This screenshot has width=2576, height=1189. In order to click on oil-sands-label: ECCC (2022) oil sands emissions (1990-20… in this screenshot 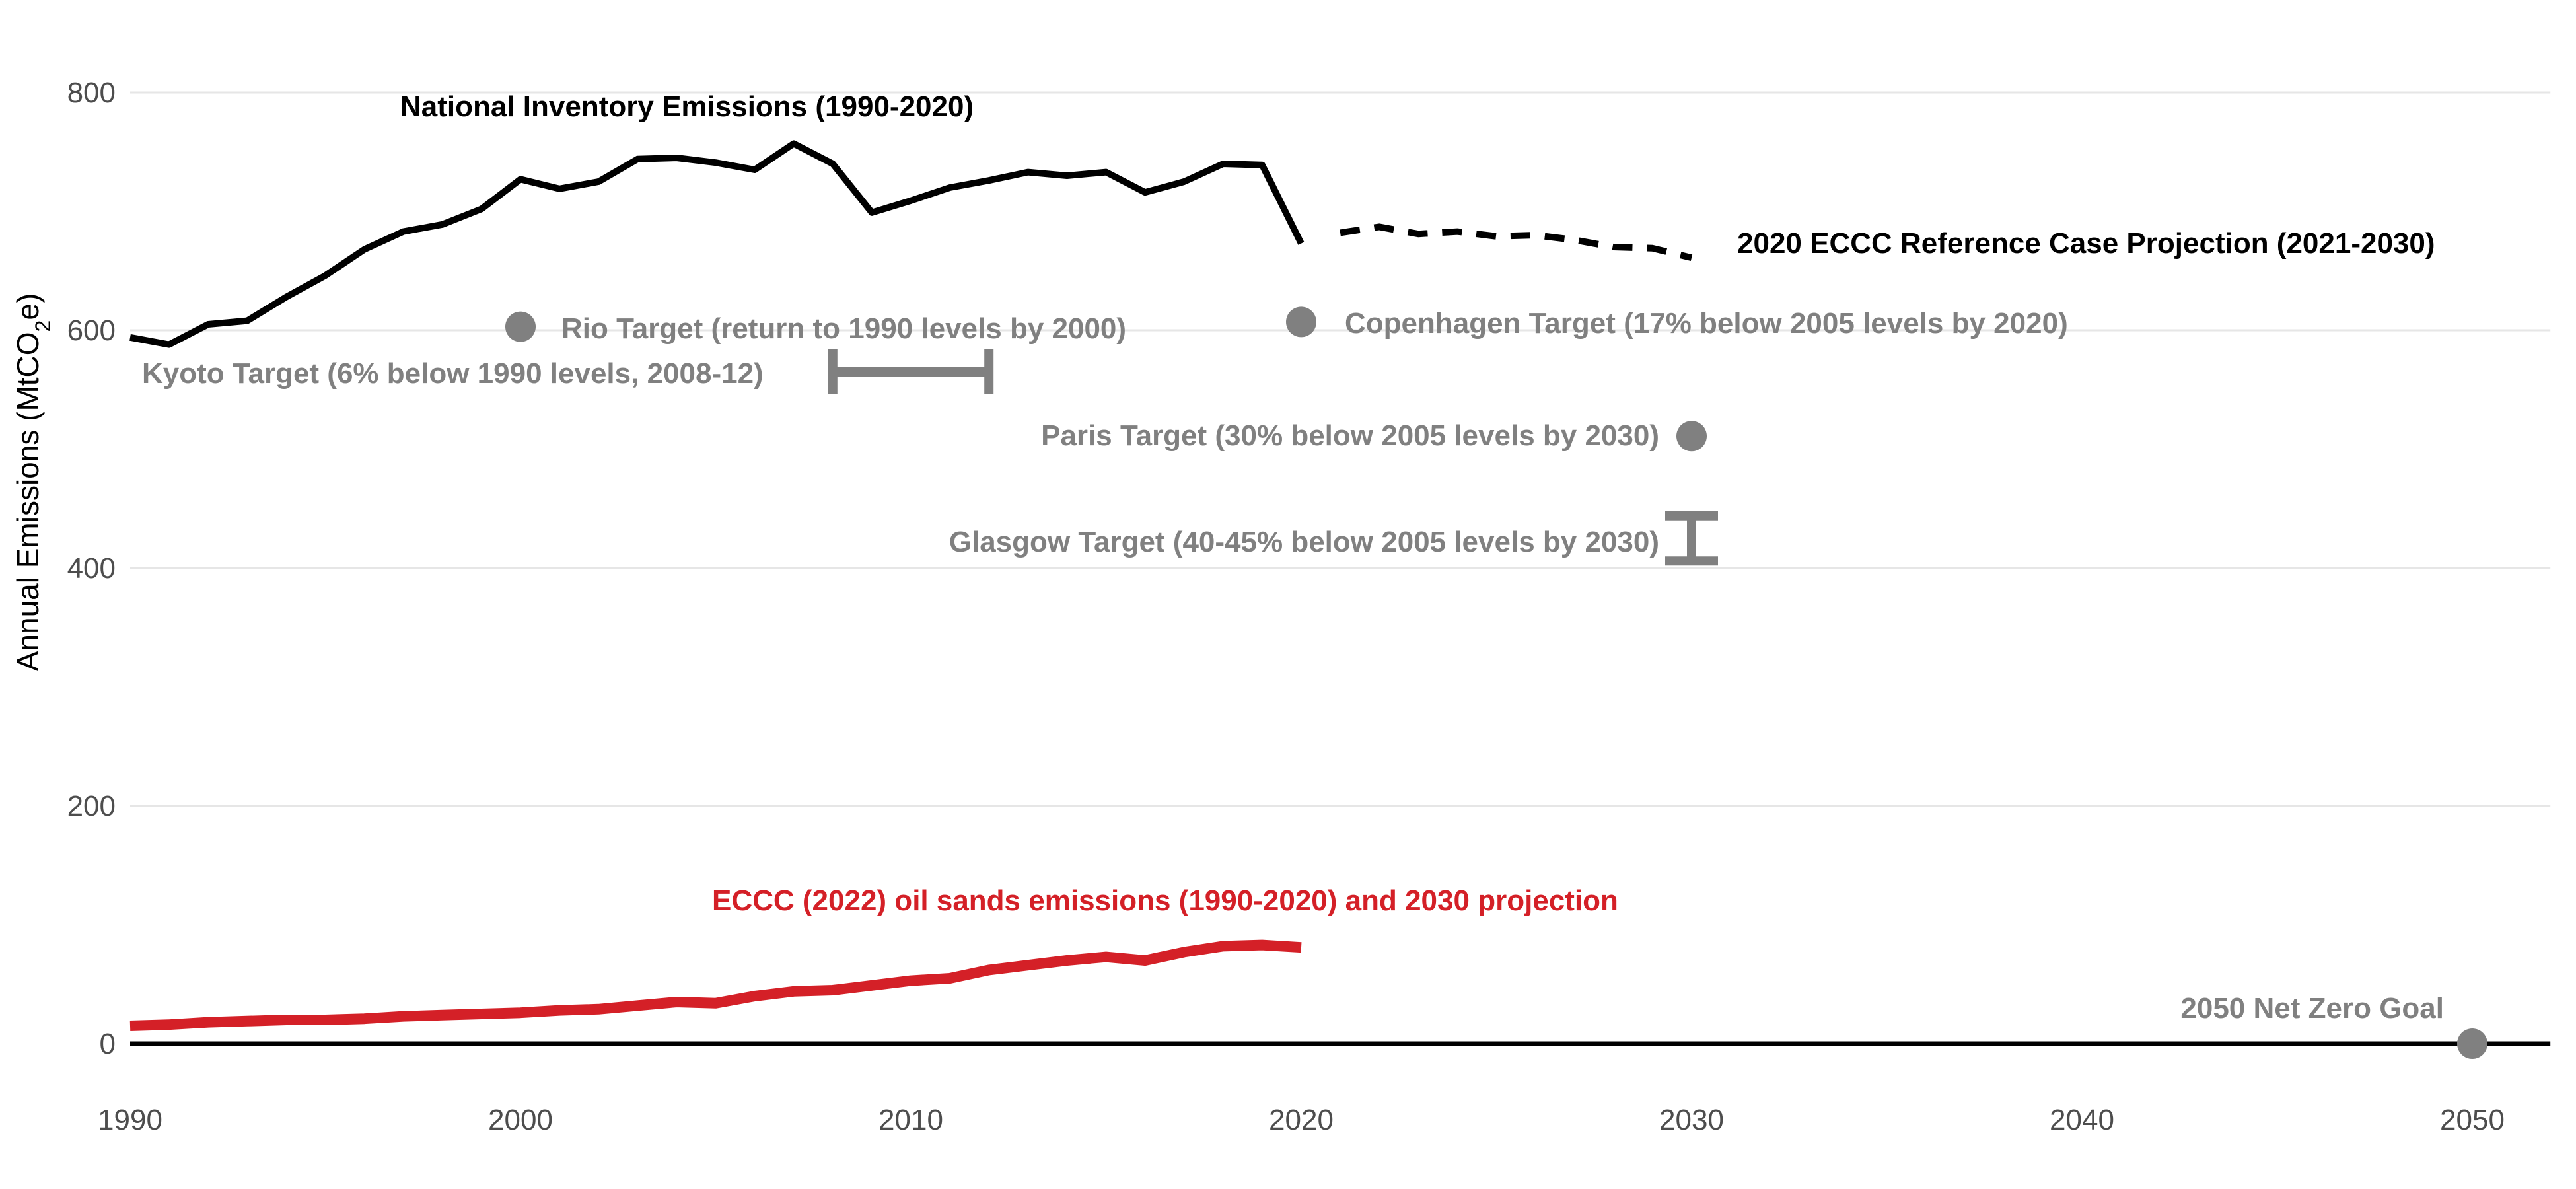, I will do `click(1165, 900)`.